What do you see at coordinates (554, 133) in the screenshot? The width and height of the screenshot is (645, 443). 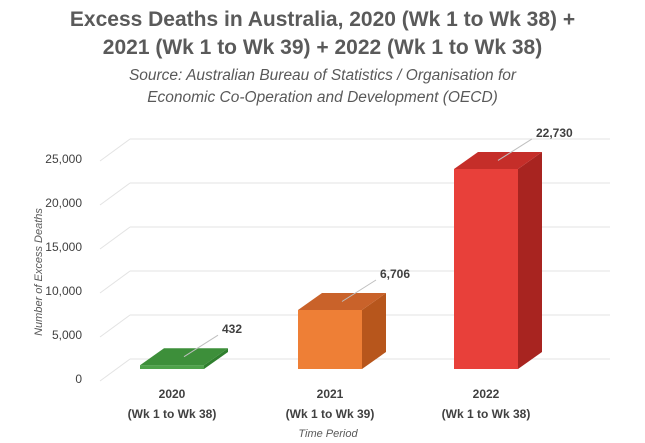 I see `data-label: 22,730` at bounding box center [554, 133].